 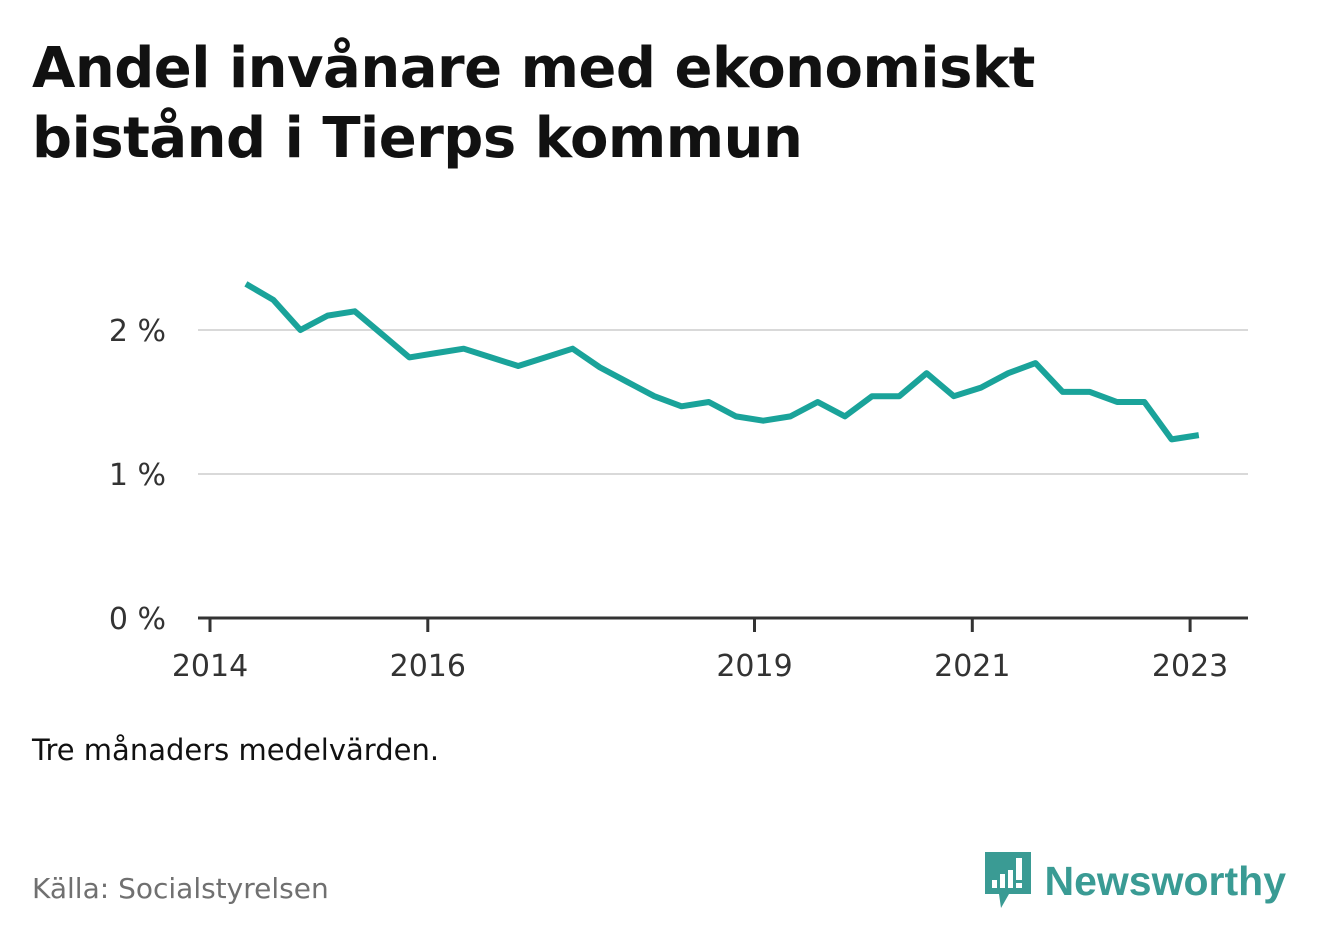 I want to click on brand-name: Newsworthy, so click(x=1165, y=880).